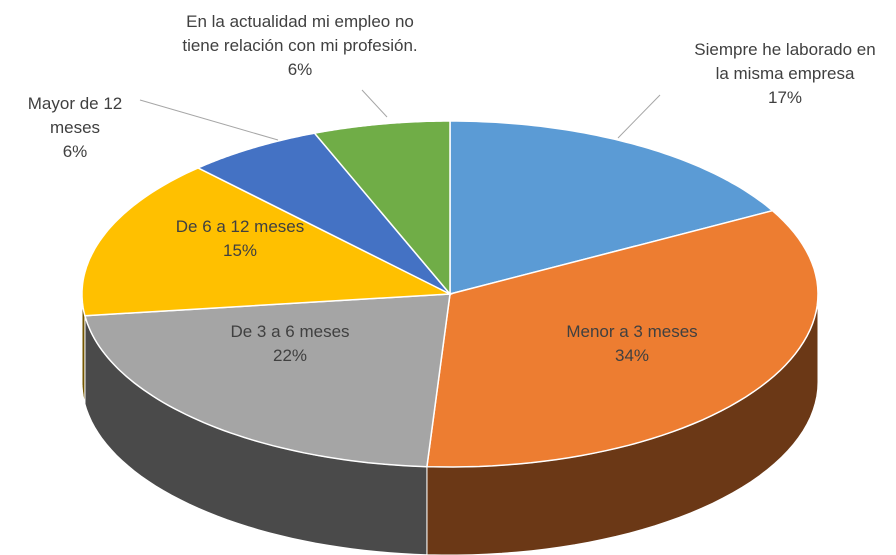 The height and width of the screenshot is (555, 896). Describe the element at coordinates (290, 355) in the screenshot. I see `value-label: 22%` at that location.